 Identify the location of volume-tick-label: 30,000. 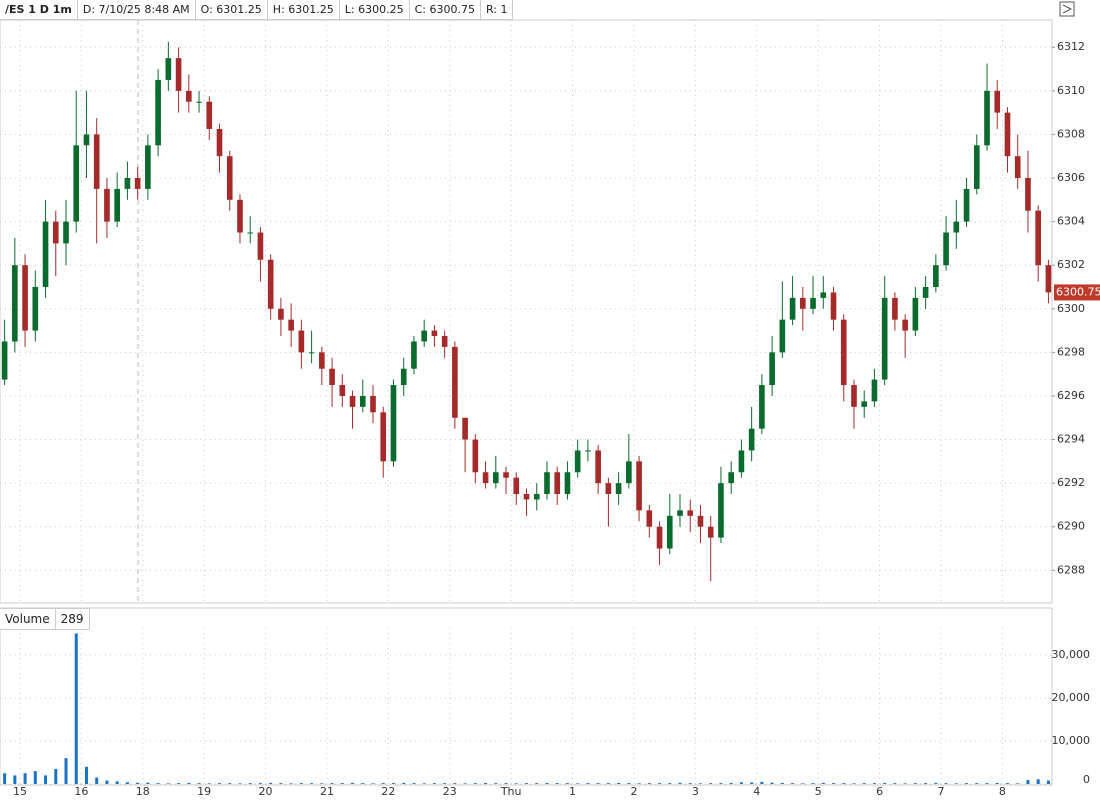
(1071, 654).